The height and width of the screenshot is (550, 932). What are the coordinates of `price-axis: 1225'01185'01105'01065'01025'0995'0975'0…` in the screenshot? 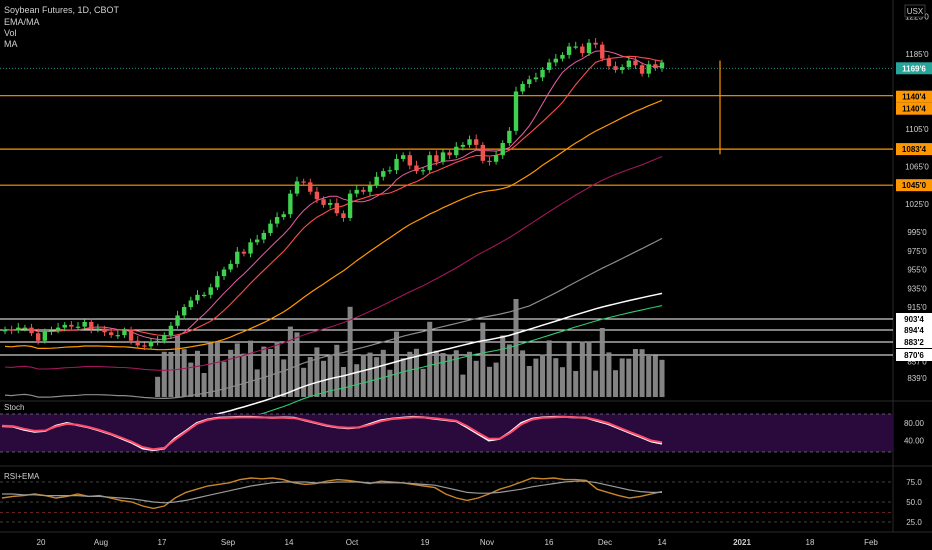 It's located at (914, 270).